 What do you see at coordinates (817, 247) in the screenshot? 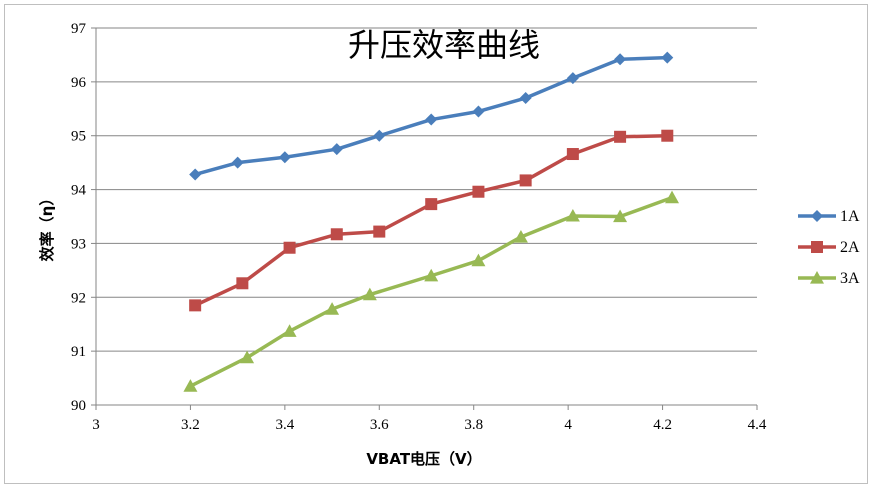
I see `legend-marker-2A` at bounding box center [817, 247].